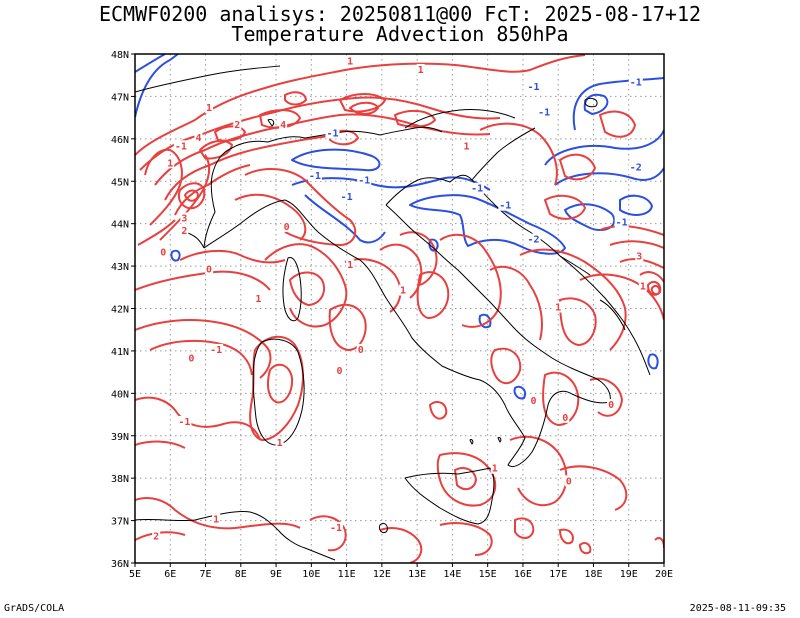  Describe the element at coordinates (120, 97) in the screenshot. I see `y-tick-label: 47N` at that location.